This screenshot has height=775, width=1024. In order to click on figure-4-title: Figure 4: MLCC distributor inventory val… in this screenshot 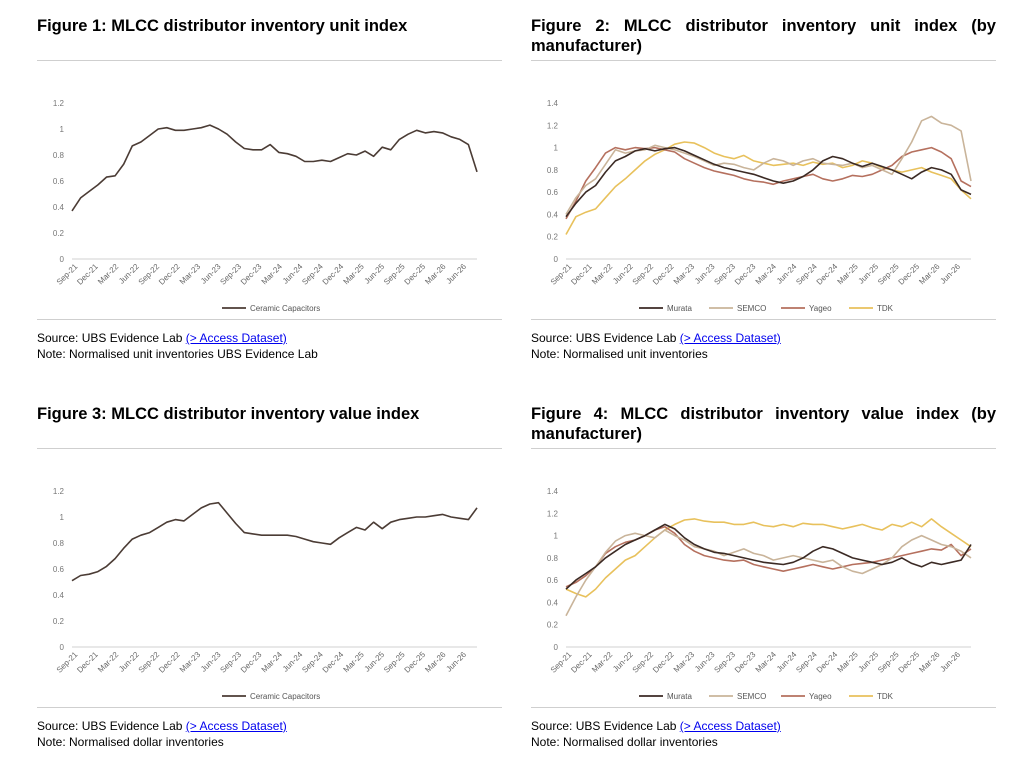, I will do `click(763, 424)`.